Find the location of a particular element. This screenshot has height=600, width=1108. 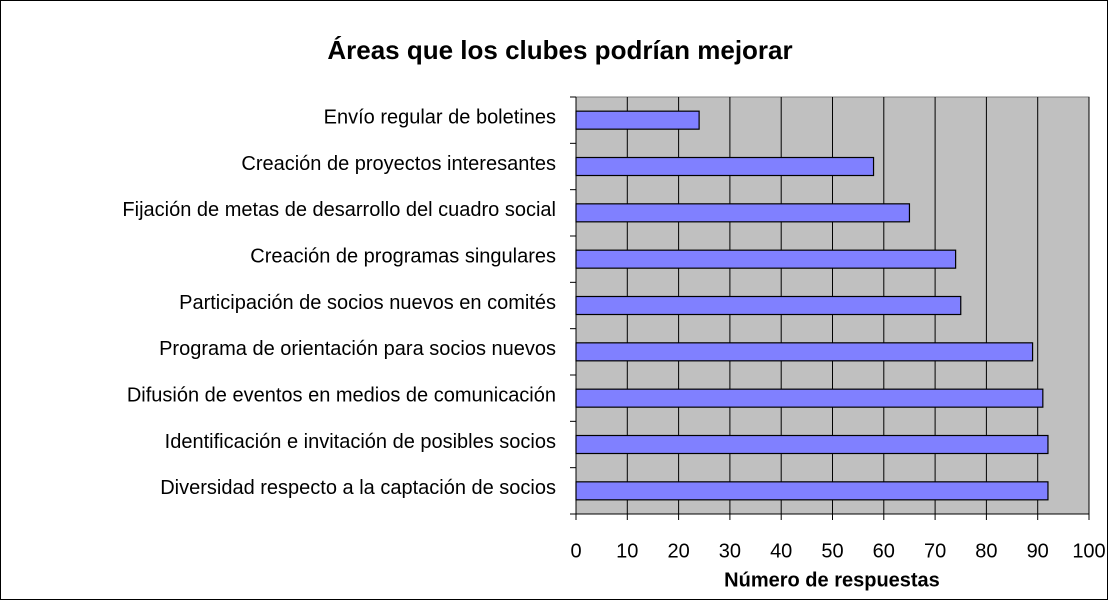

y-tick-label: Creación de programas singulares is located at coordinates (403, 256).